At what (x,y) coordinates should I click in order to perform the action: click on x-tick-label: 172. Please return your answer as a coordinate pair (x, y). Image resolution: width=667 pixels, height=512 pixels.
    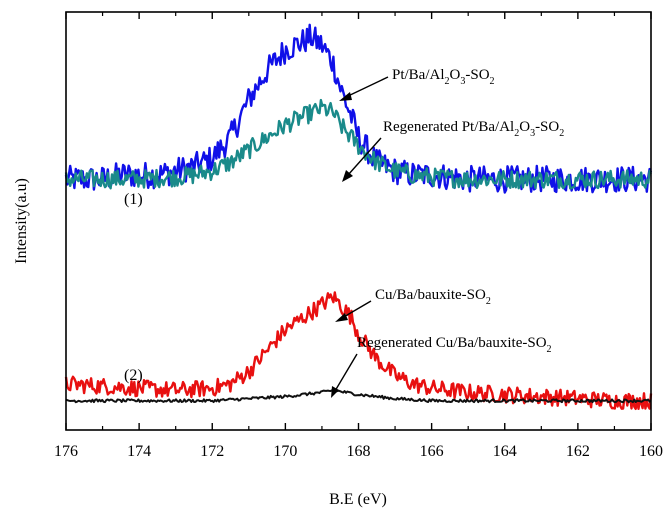
    Looking at the image, I should click on (212, 451).